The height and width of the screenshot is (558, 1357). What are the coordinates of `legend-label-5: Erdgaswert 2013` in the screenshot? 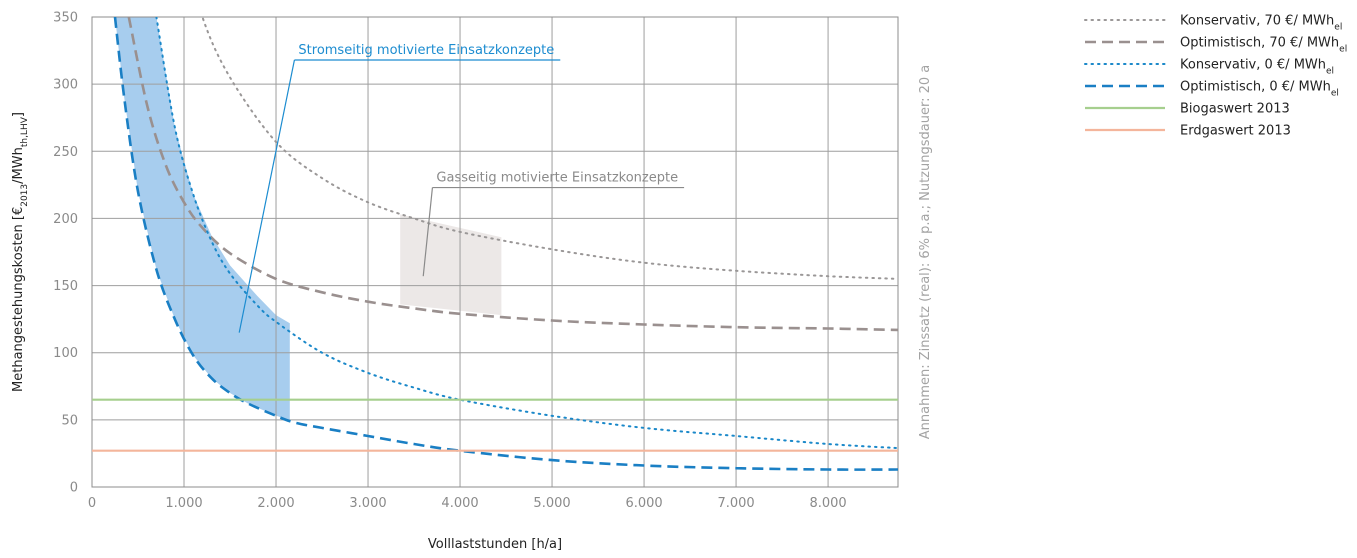 It's located at (1235, 131).